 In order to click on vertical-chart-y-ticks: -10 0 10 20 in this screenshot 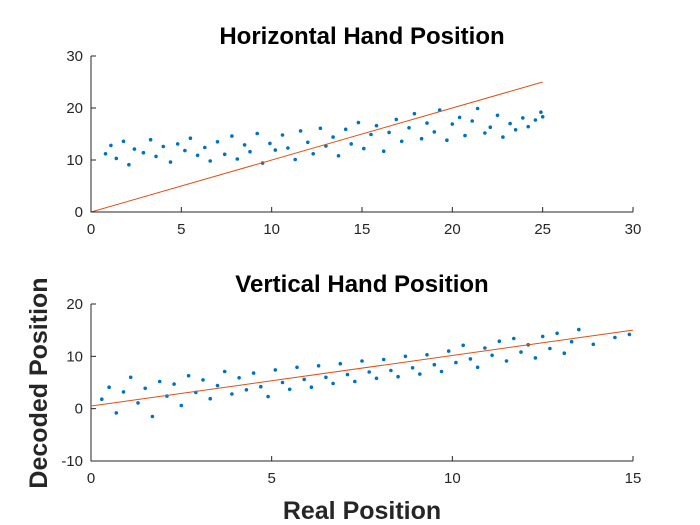, I will do `click(78, 383)`.